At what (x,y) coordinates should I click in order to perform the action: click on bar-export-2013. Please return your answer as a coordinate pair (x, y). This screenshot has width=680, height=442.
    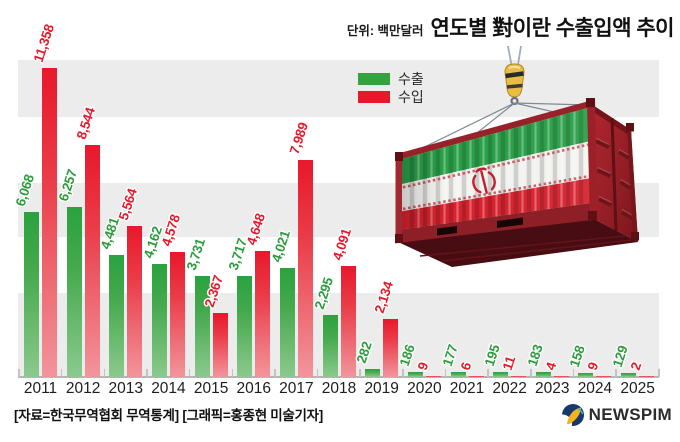
    Looking at the image, I should click on (117, 316).